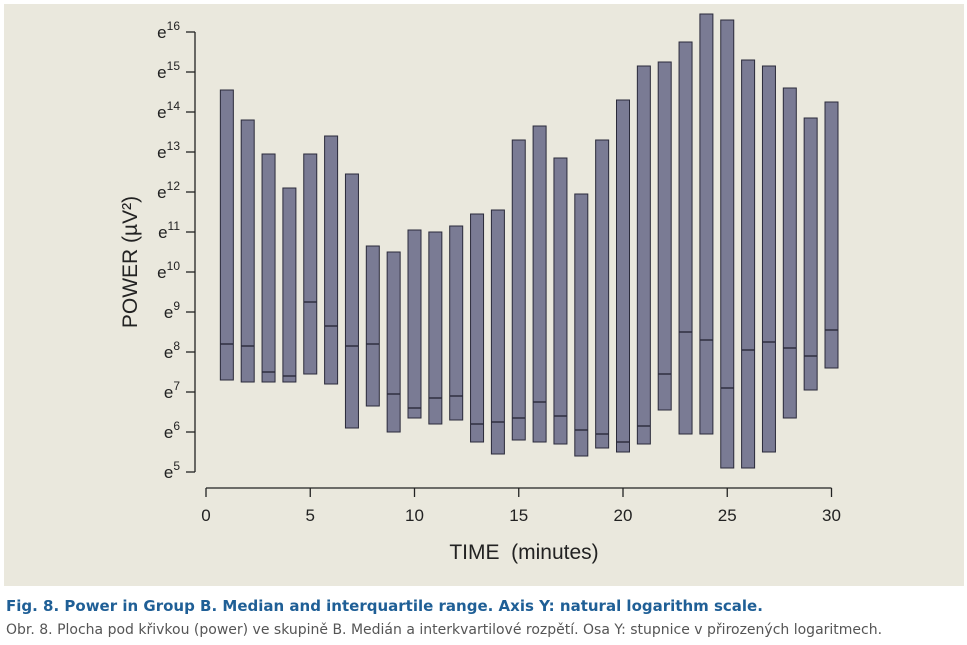 Image resolution: width=967 pixels, height=645 pixels. Describe the element at coordinates (518, 515) in the screenshot. I see `x-tick-label: 15` at that location.